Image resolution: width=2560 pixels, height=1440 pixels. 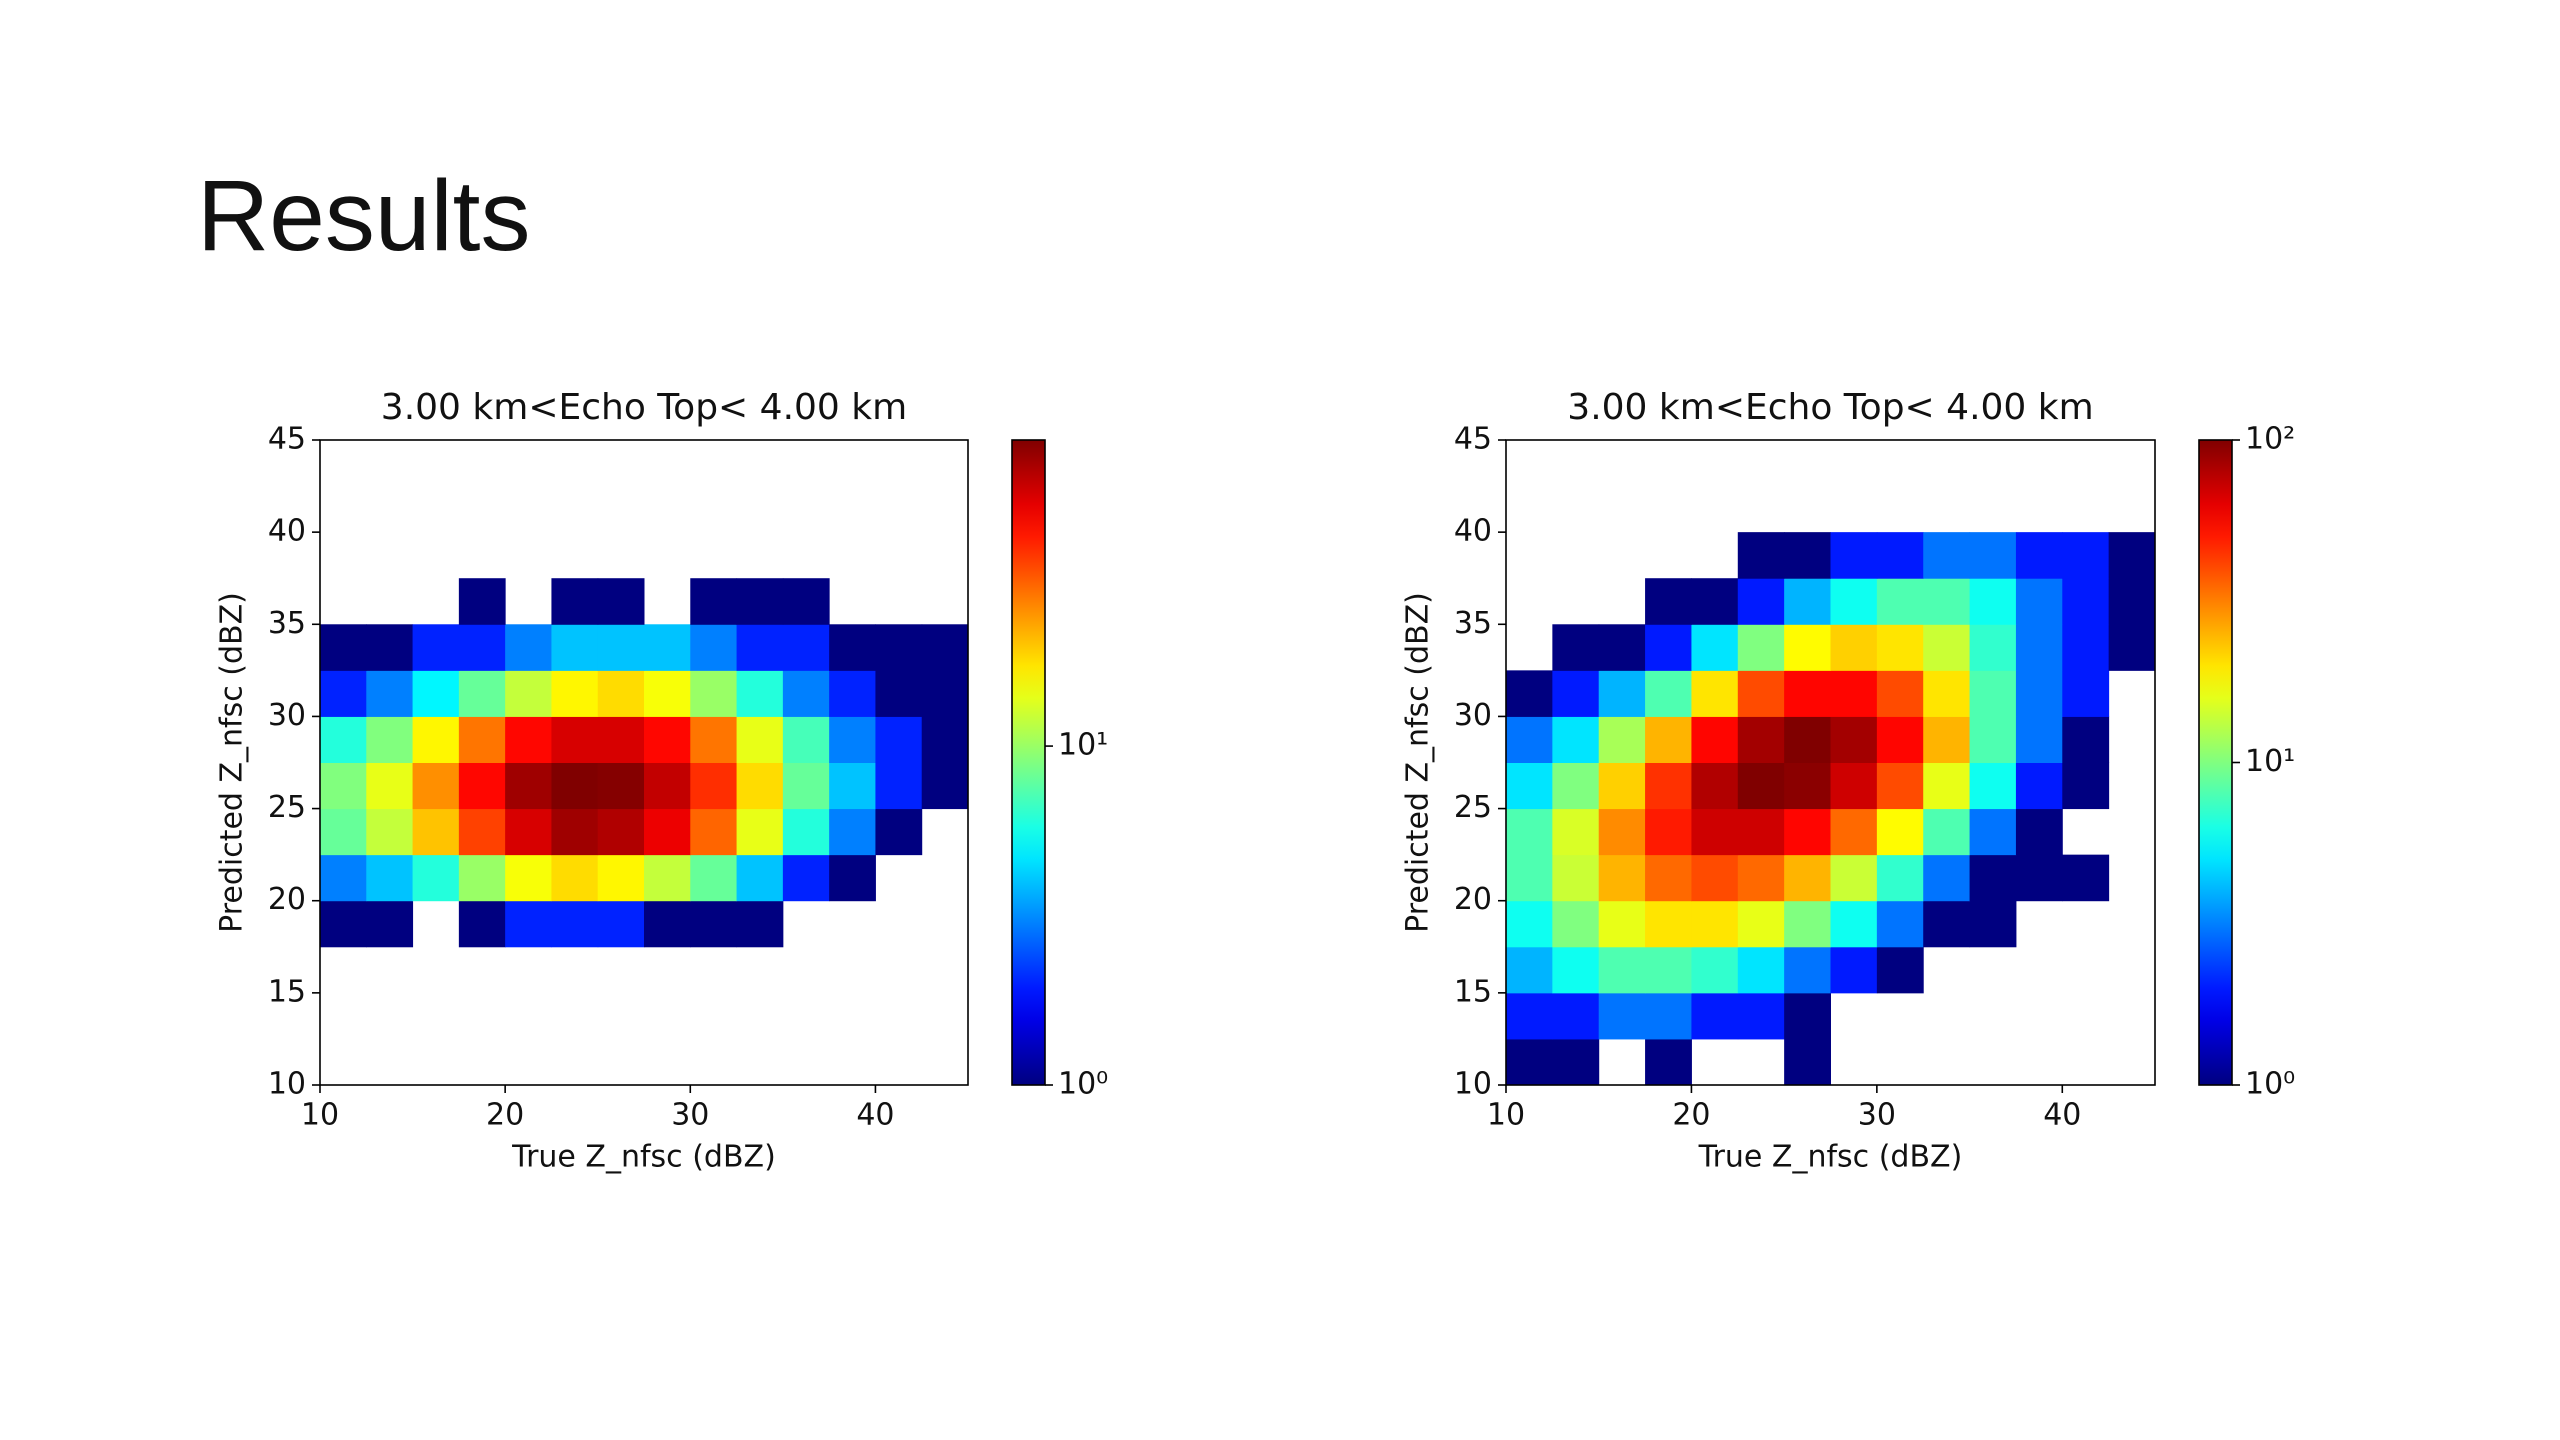 What do you see at coordinates (1830, 407) in the screenshot?
I see `axes-title: 3.00 km<Echo Top< 4.00 km` at bounding box center [1830, 407].